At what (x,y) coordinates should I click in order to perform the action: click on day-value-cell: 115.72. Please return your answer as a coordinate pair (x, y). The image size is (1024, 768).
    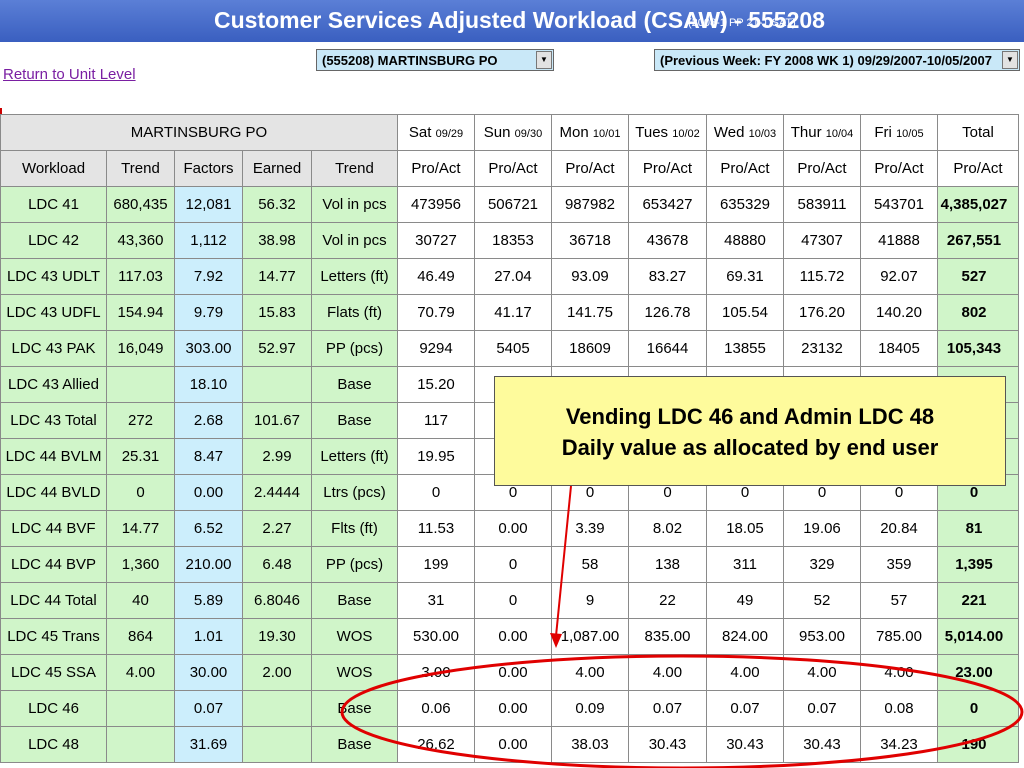
    Looking at the image, I should click on (822, 276).